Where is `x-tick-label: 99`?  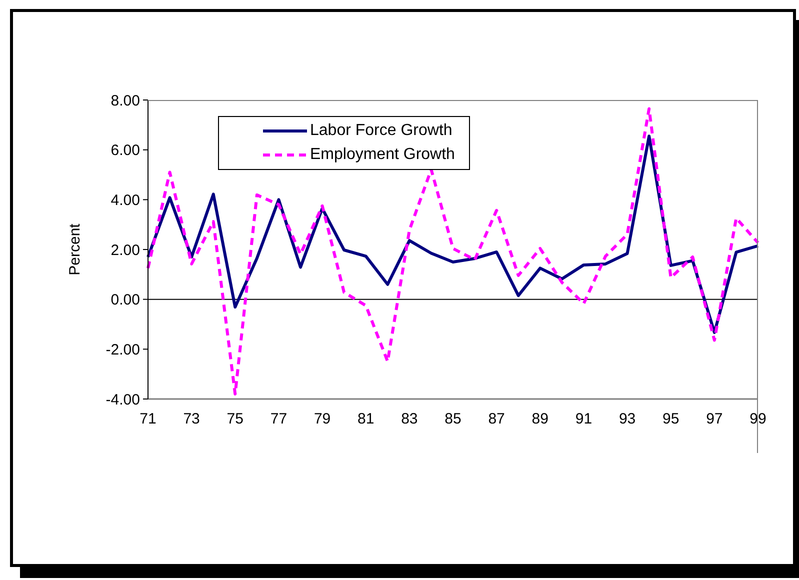
x-tick-label: 99 is located at coordinates (758, 419).